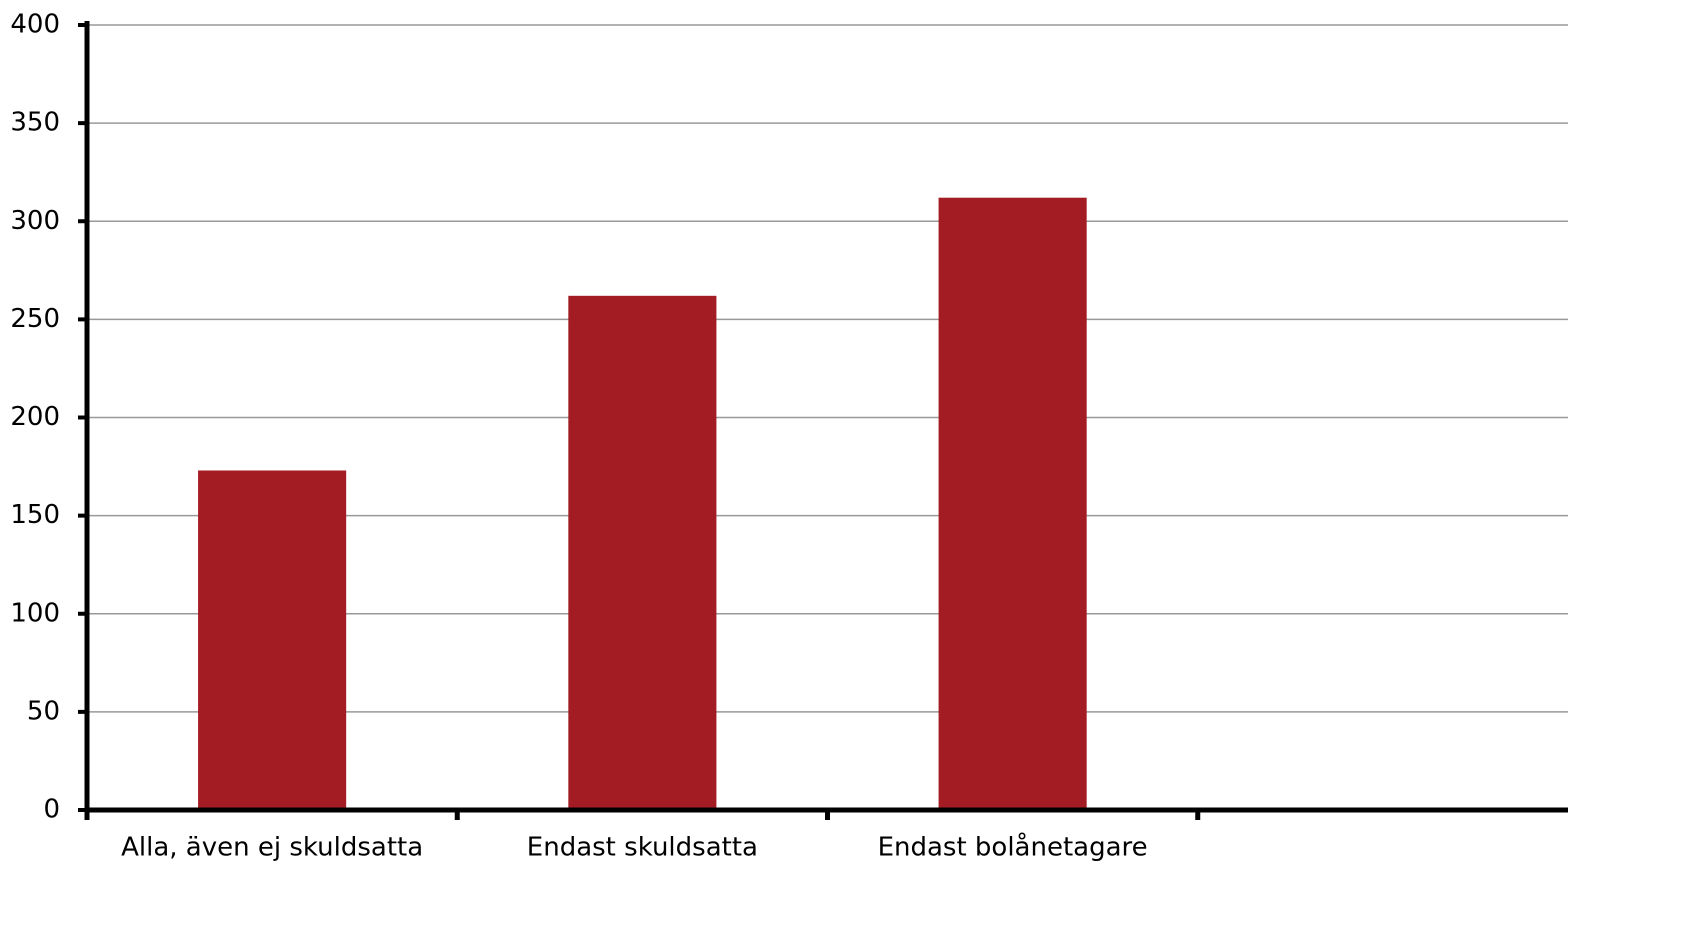  I want to click on y-tick-label: 100, so click(35, 613).